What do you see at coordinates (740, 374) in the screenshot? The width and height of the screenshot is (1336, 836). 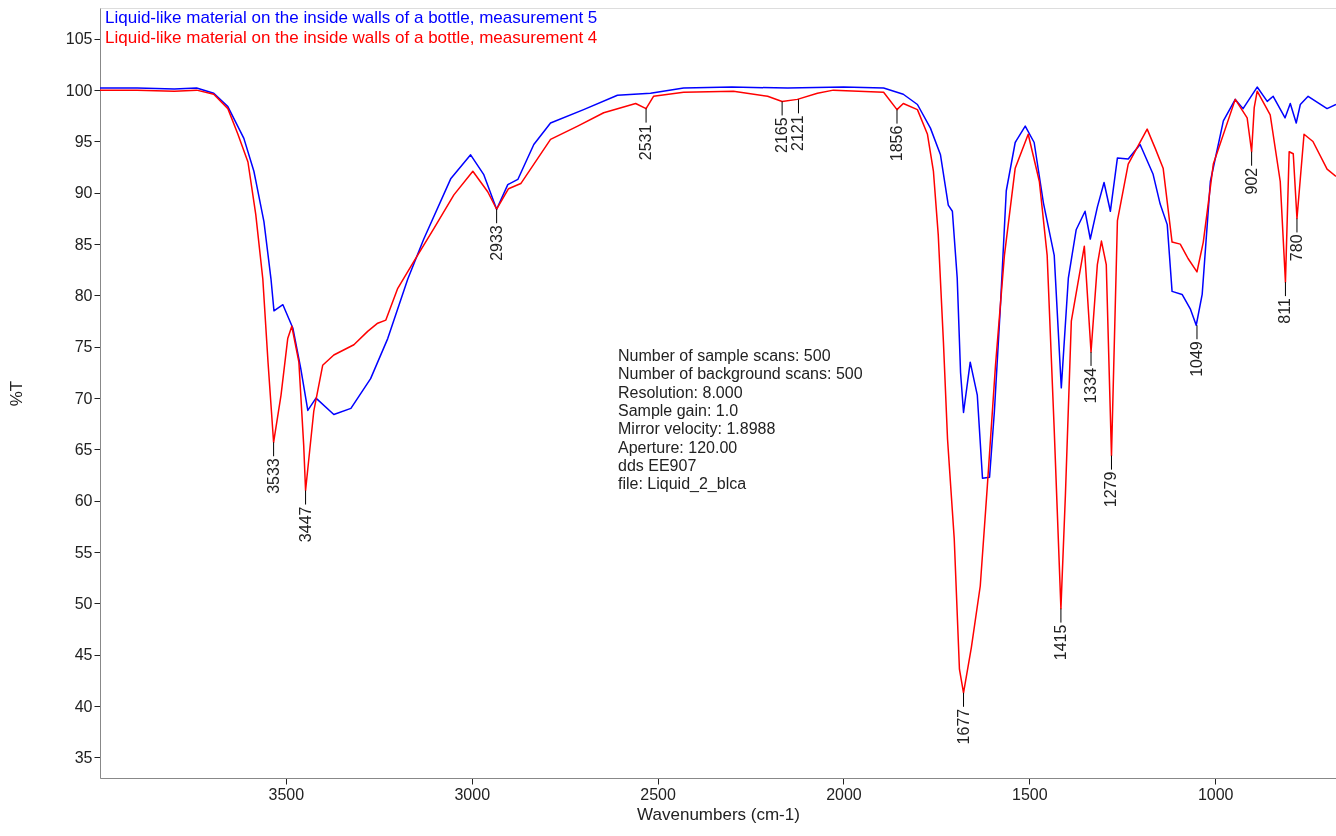 I see `annotation: Number of background scans: 500` at bounding box center [740, 374].